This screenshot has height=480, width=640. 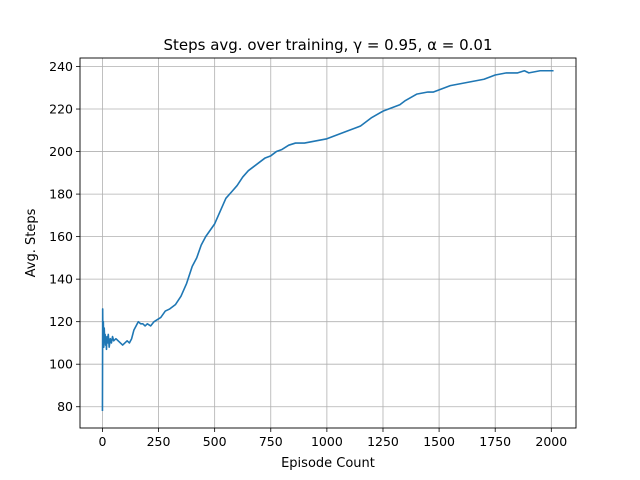 What do you see at coordinates (61, 66) in the screenshot?
I see `y-tick-label: 240` at bounding box center [61, 66].